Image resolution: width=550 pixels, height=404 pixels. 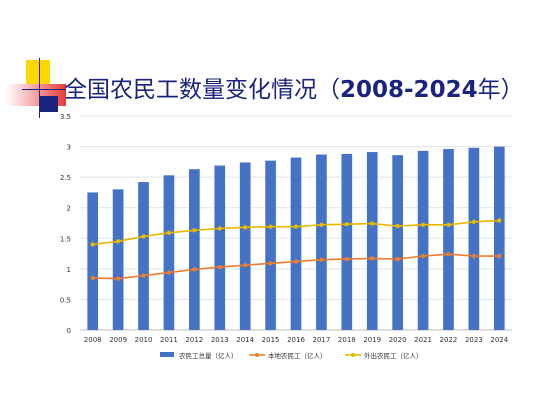 I want to click on legend-label: 外出农民工（亿人）, so click(x=393, y=355).